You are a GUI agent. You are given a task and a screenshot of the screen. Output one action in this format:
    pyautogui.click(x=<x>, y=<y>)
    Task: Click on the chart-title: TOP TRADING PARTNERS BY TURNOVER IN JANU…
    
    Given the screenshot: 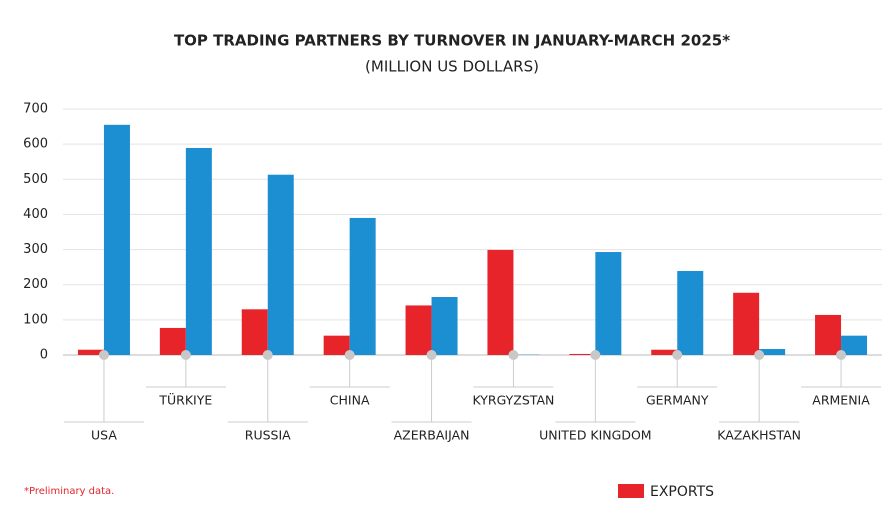 What is the action you would take?
    pyautogui.click(x=452, y=41)
    